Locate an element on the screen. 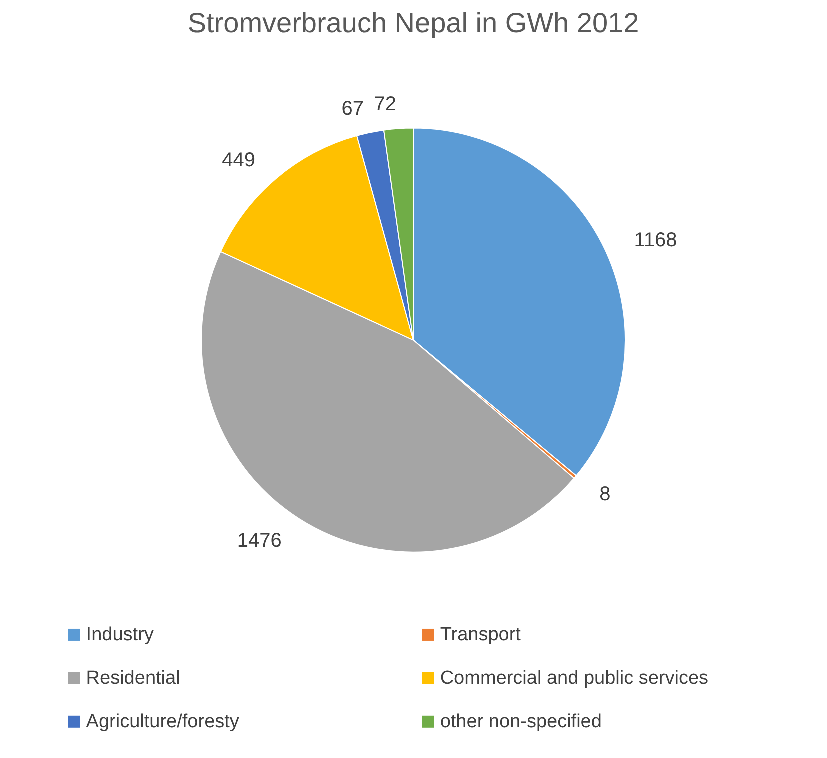  data-label: 1476 is located at coordinates (259, 541).